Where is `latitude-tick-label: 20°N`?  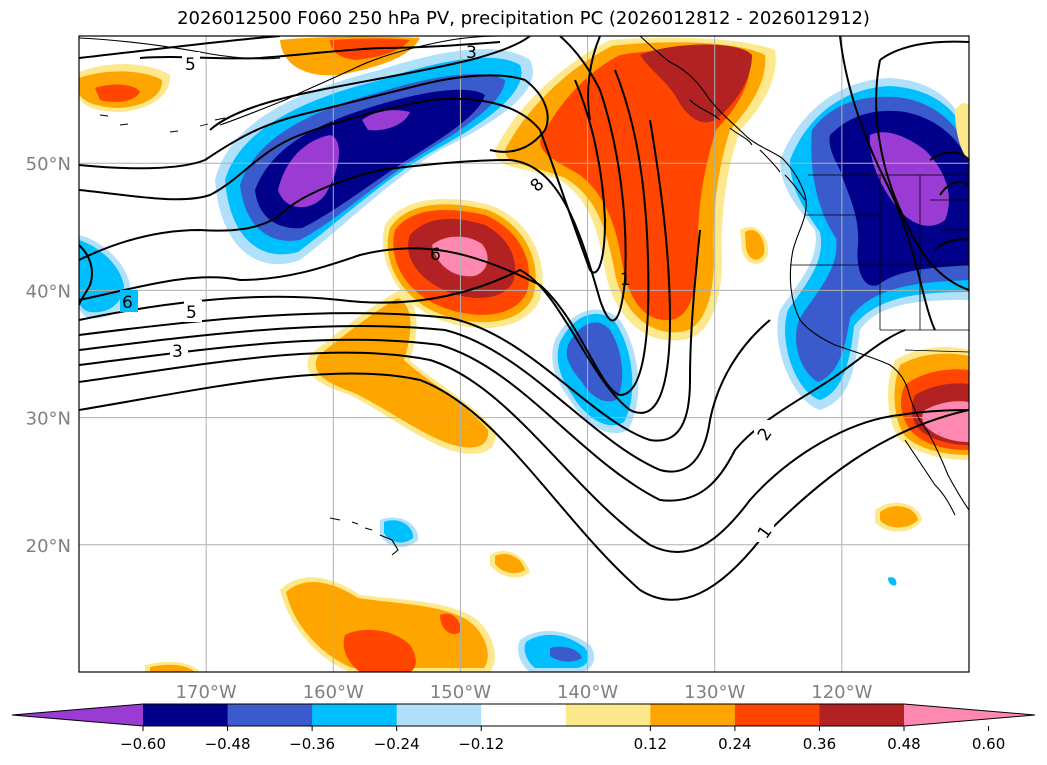 latitude-tick-label: 20°N is located at coordinates (48, 546).